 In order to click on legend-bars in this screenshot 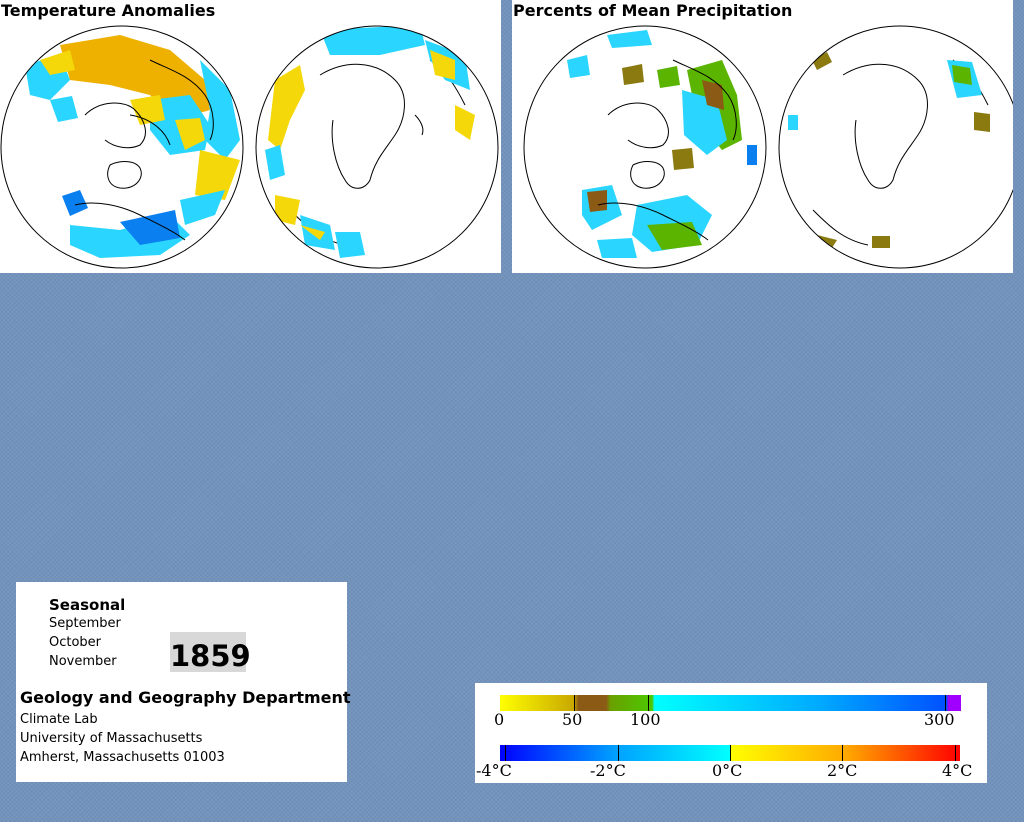, I will do `click(730, 728)`.